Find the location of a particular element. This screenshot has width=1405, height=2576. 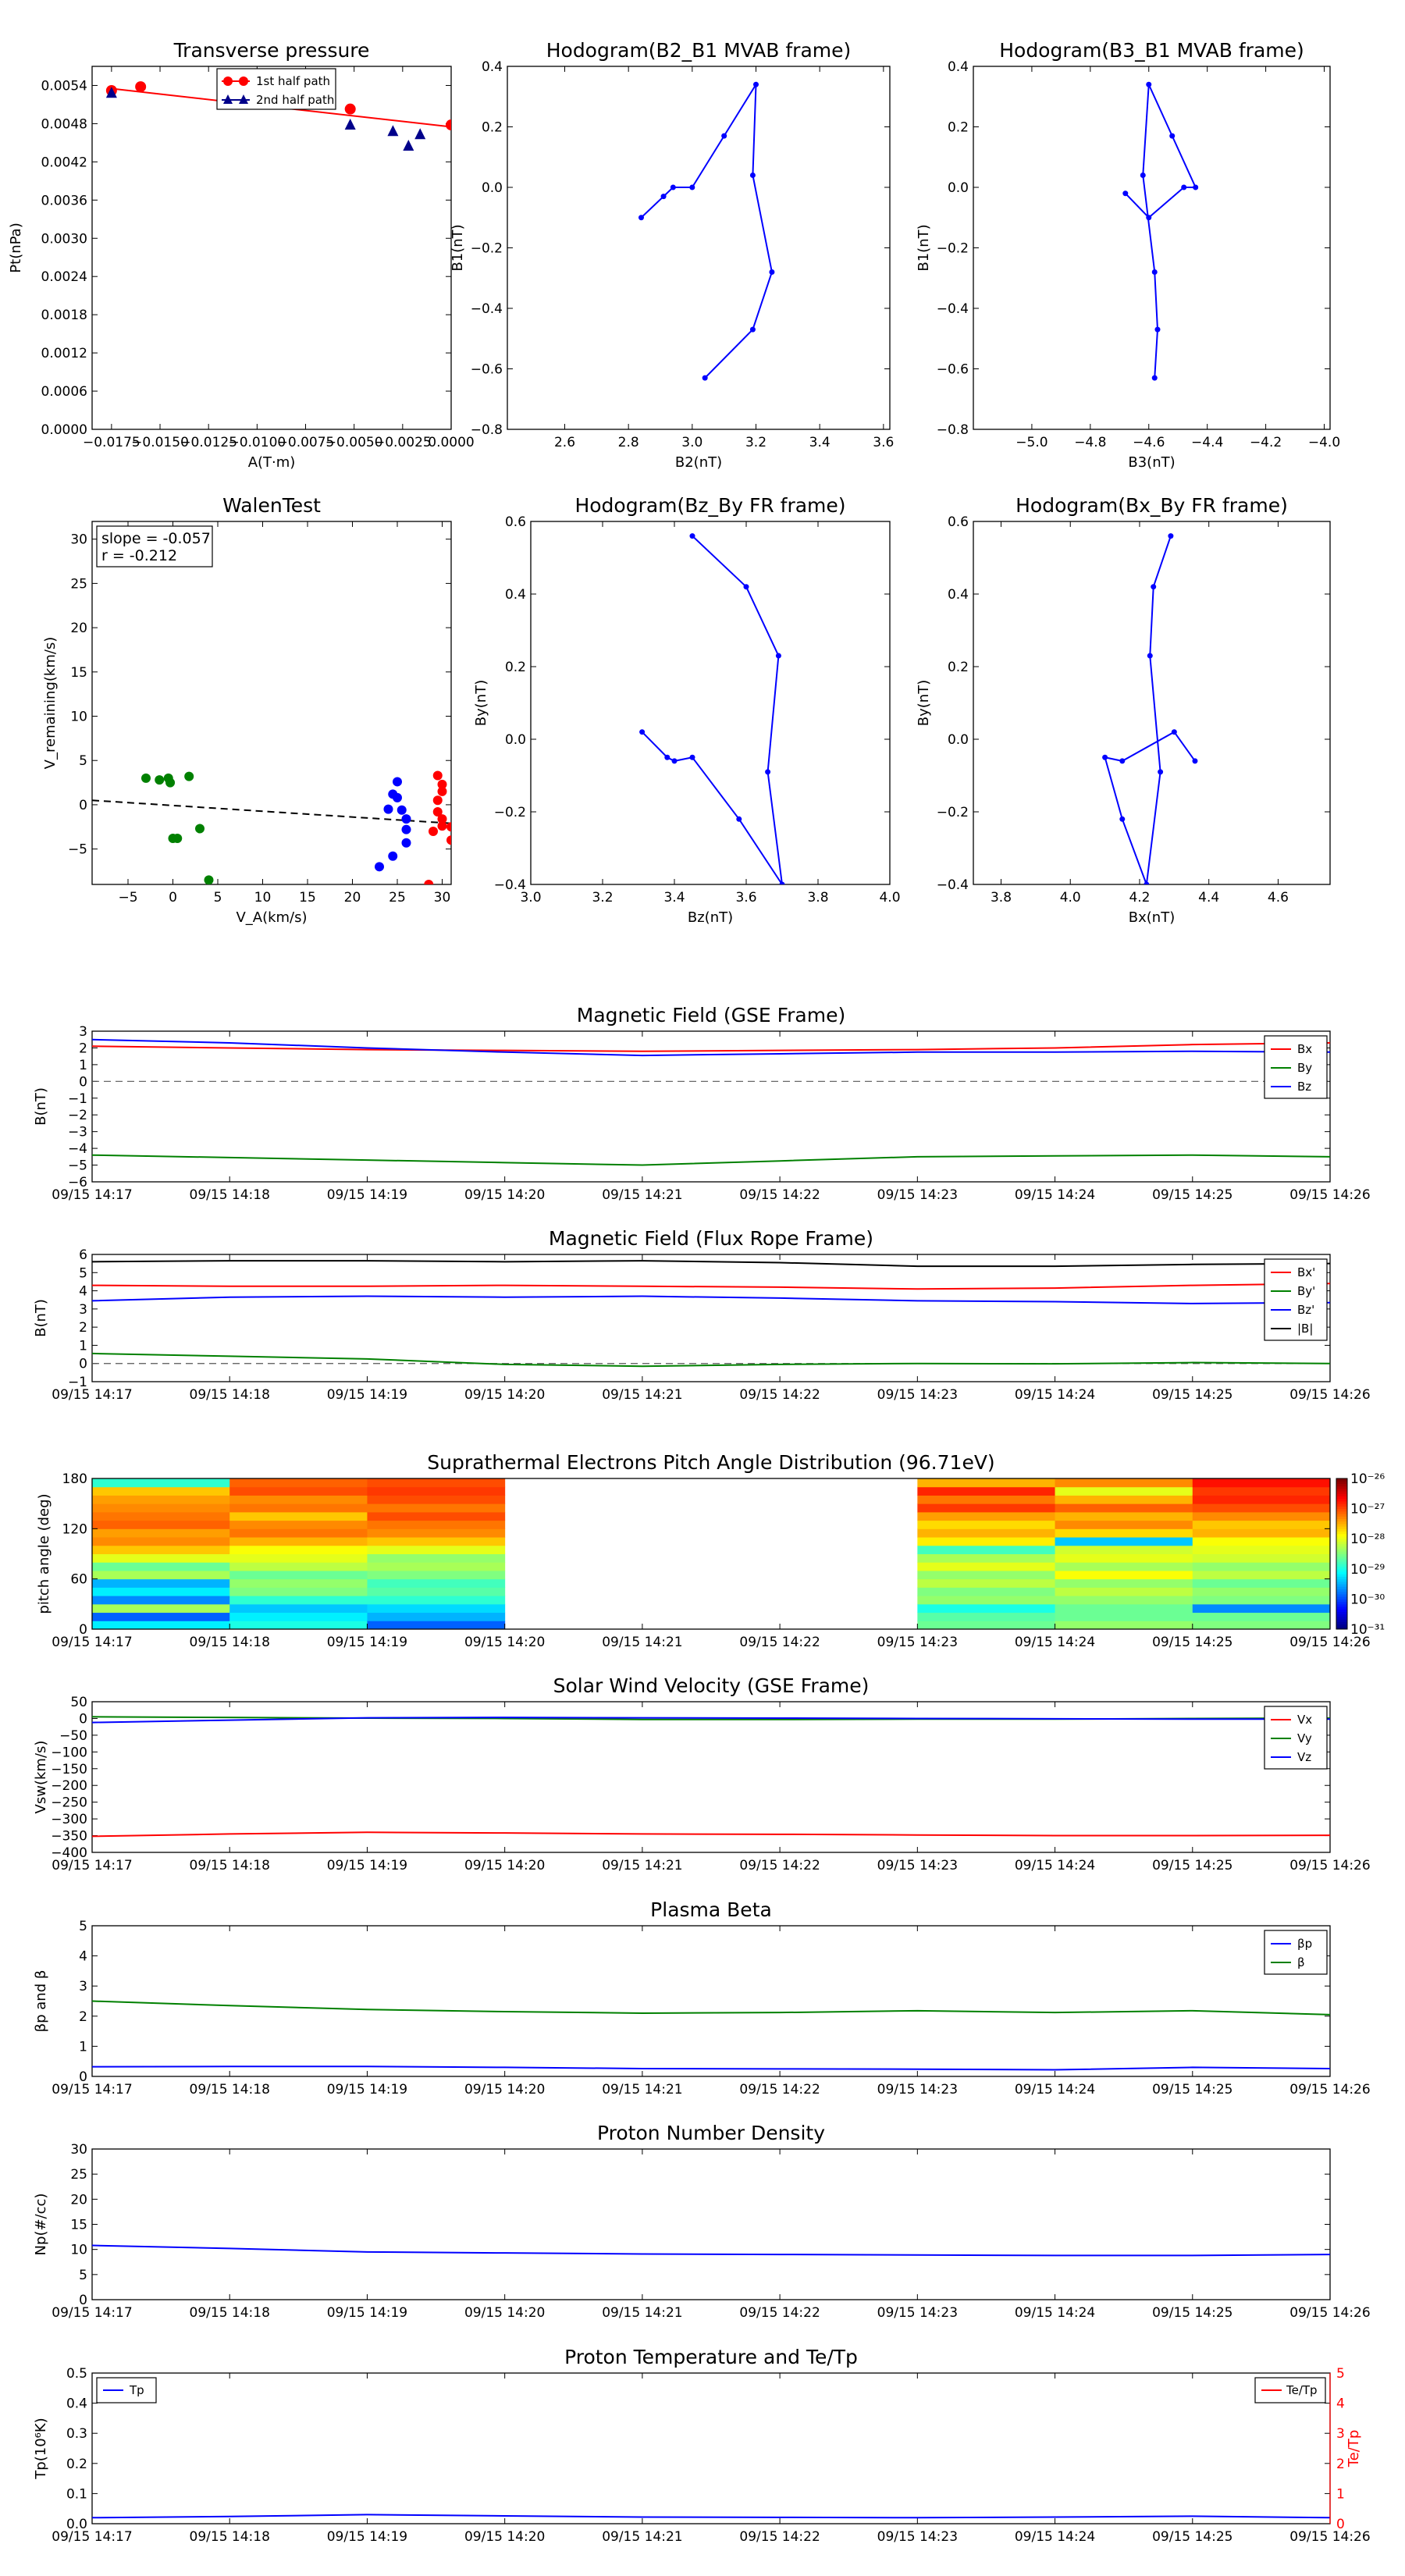

y-axis-label: By(nT) is located at coordinates (481, 703).